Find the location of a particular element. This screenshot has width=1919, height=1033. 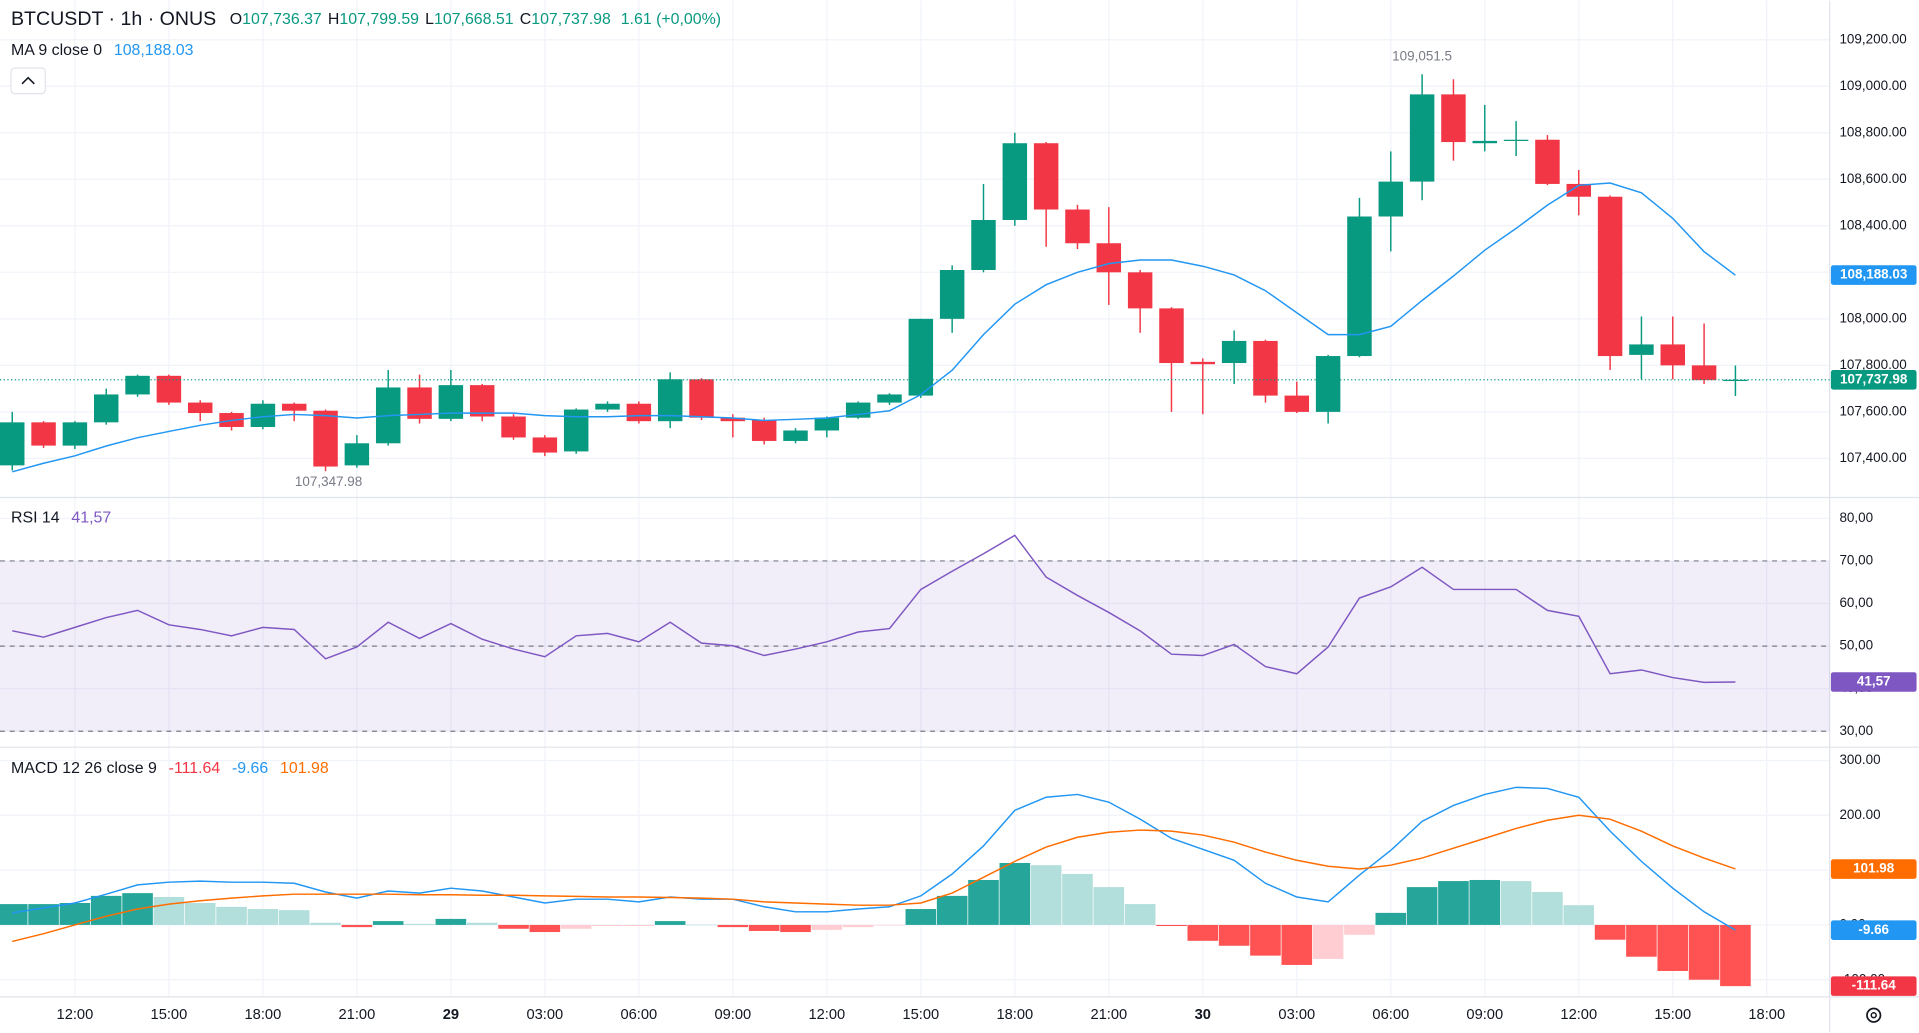

x-tick-label: 12:00 is located at coordinates (826, 1015).